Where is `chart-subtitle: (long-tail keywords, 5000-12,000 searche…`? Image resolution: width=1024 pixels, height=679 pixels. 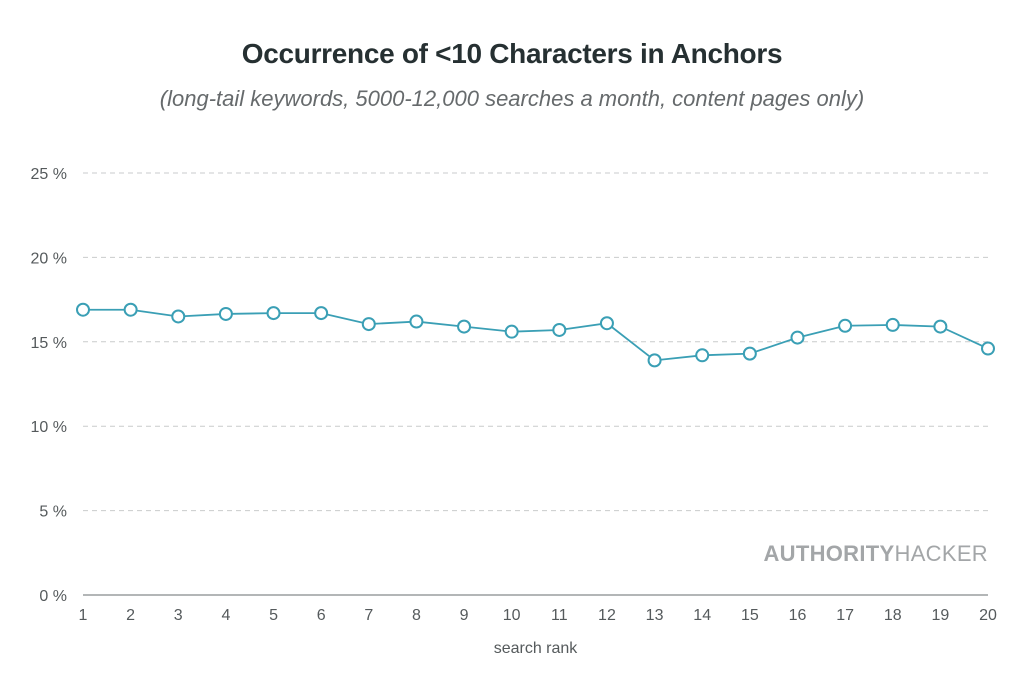 chart-subtitle: (long-tail keywords, 5000-12,000 searche… is located at coordinates (512, 98).